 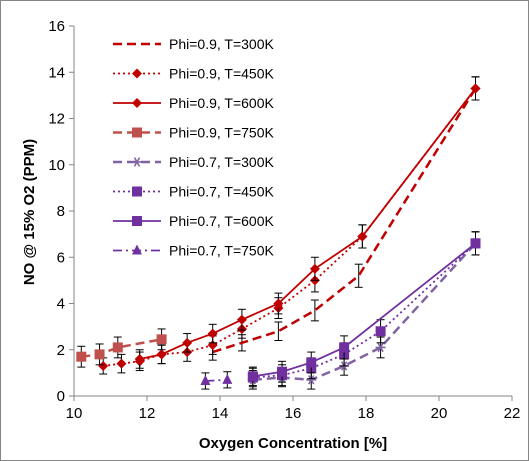 What do you see at coordinates (56, 165) in the screenshot?
I see `y-tick-label: 10` at bounding box center [56, 165].